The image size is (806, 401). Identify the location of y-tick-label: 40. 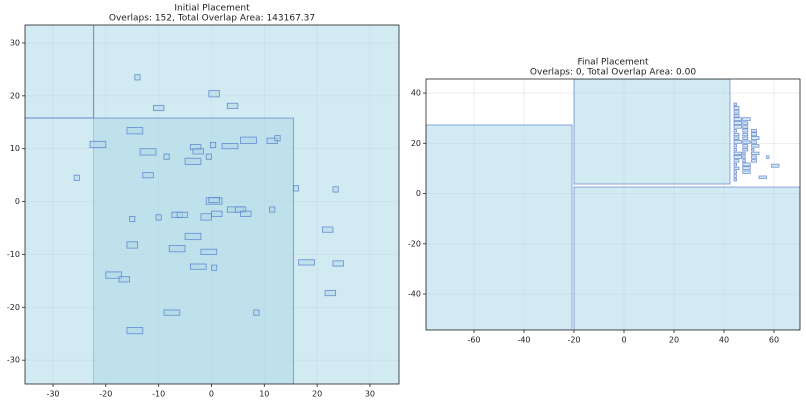
(416, 93).